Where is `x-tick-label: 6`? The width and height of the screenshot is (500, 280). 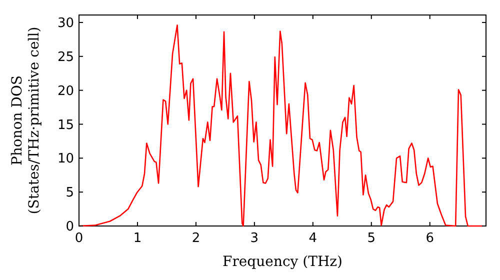
x-tick-label: 6 is located at coordinates (430, 238).